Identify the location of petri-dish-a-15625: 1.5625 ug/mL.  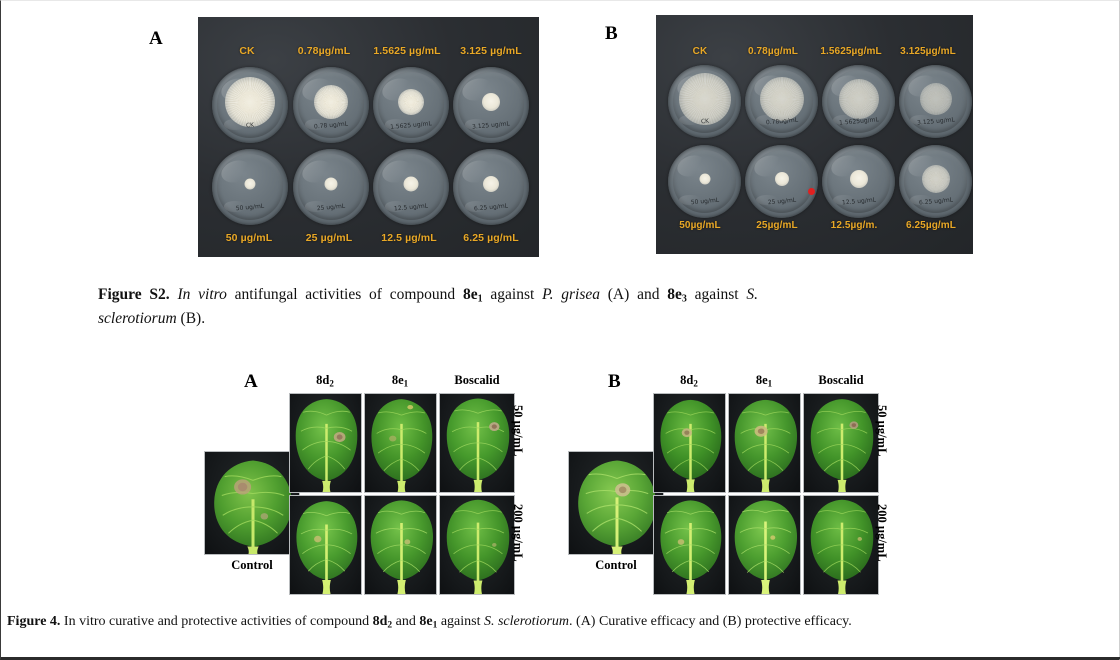
(411, 105).